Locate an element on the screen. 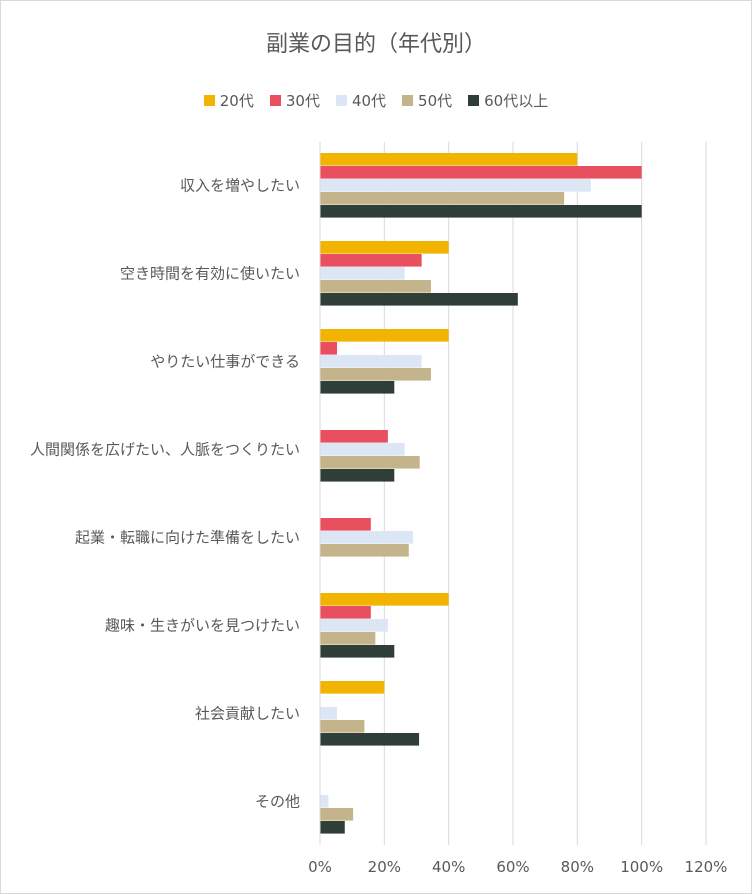  chart-legend: 20代 30代 40代 50代 60代以上 is located at coordinates (376, 100).